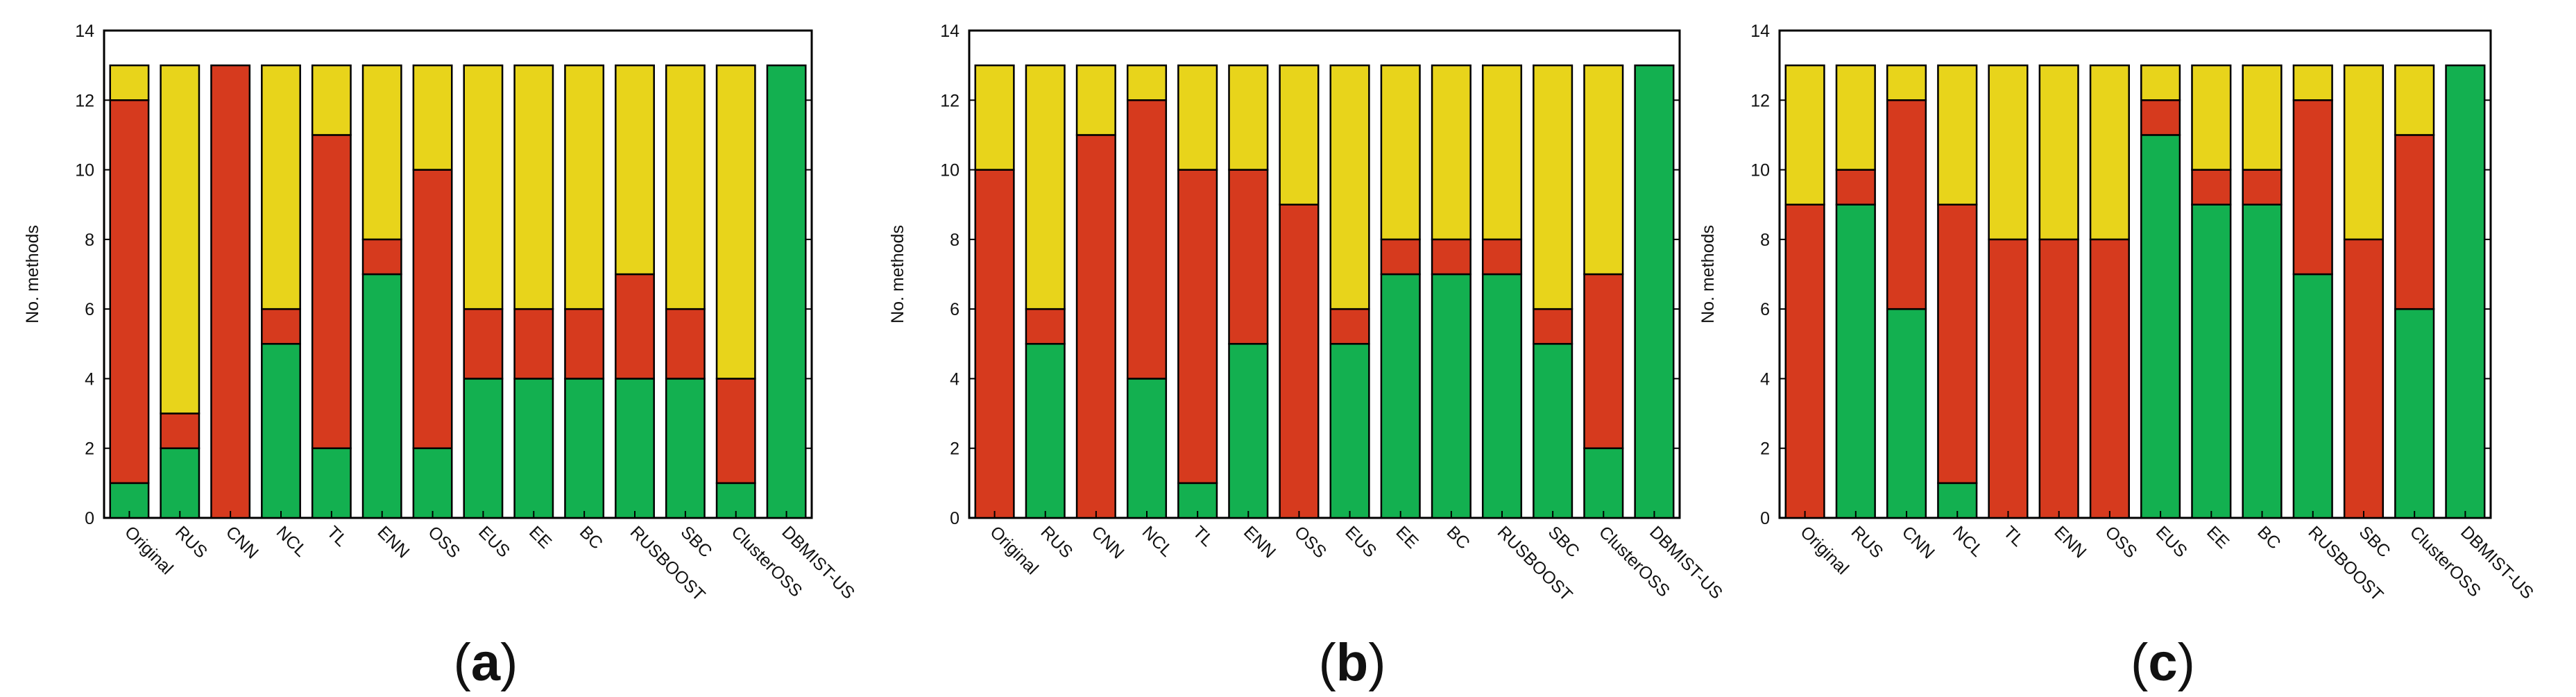 The height and width of the screenshot is (697, 2576). Describe the element at coordinates (2109, 152) in the screenshot. I see `bar-segment-yellow-oss` at that location.